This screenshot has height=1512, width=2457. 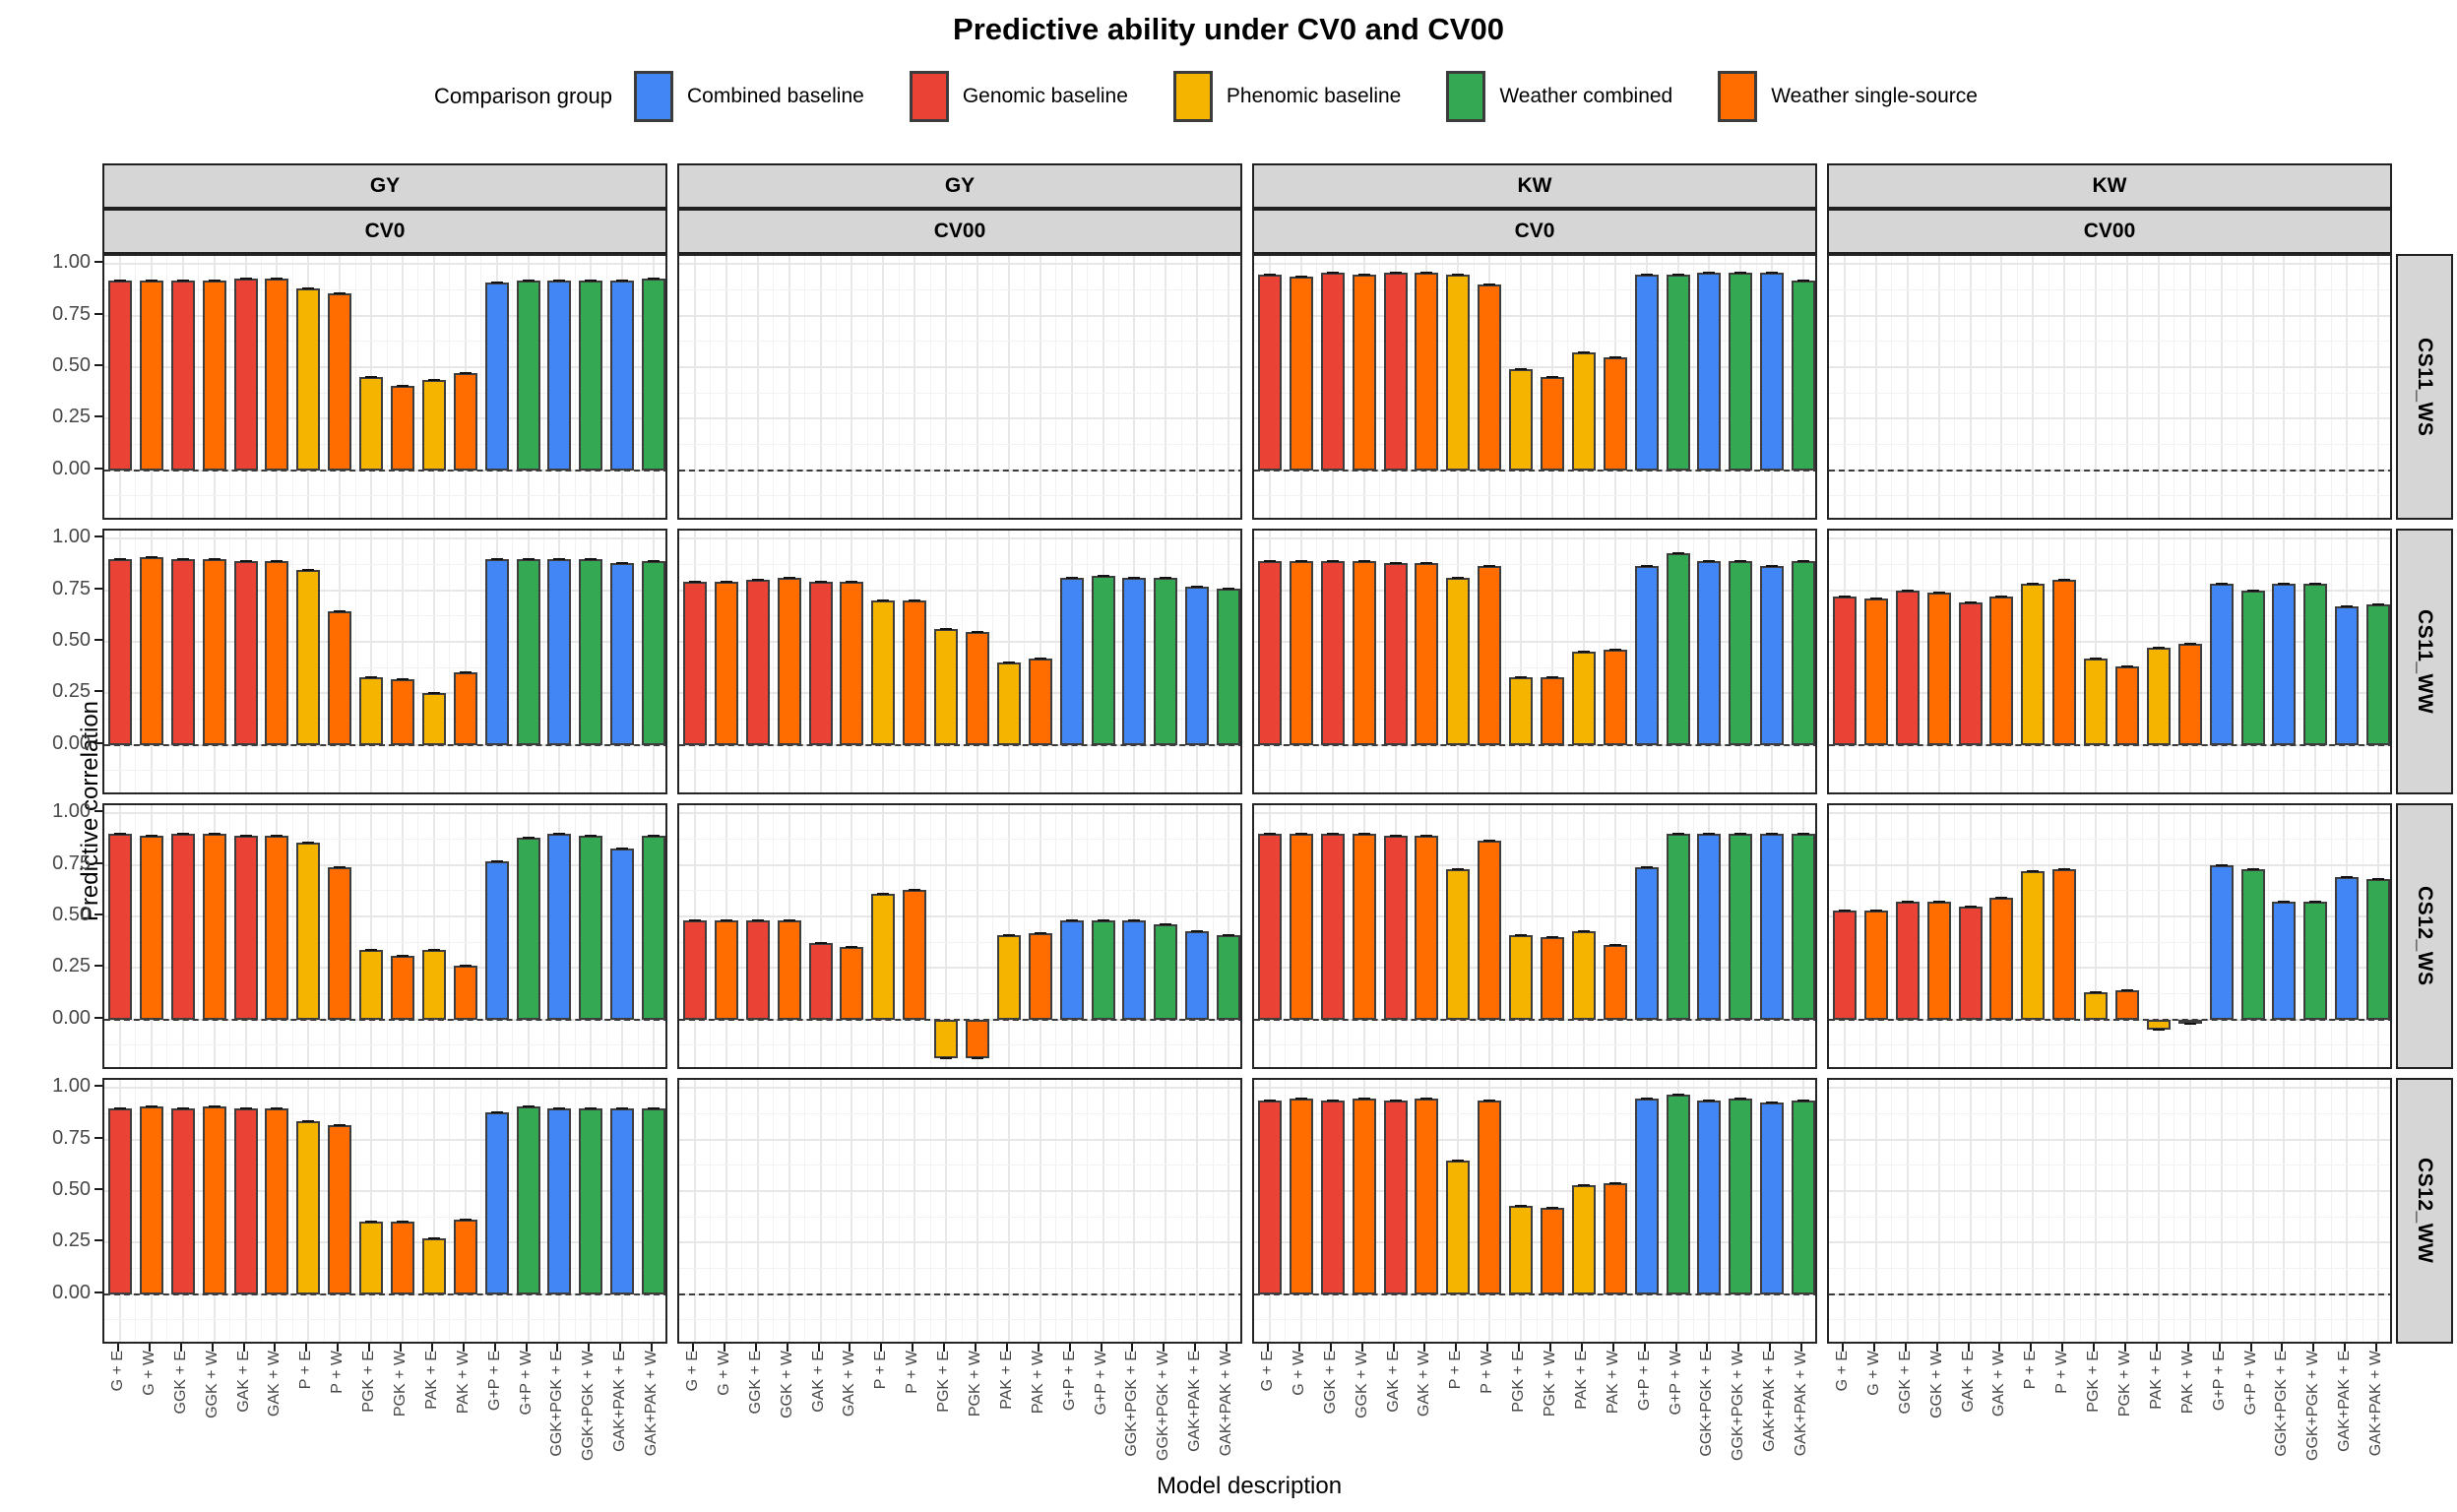 I want to click on x-tick-label: G+P + E, so click(x=494, y=1381).